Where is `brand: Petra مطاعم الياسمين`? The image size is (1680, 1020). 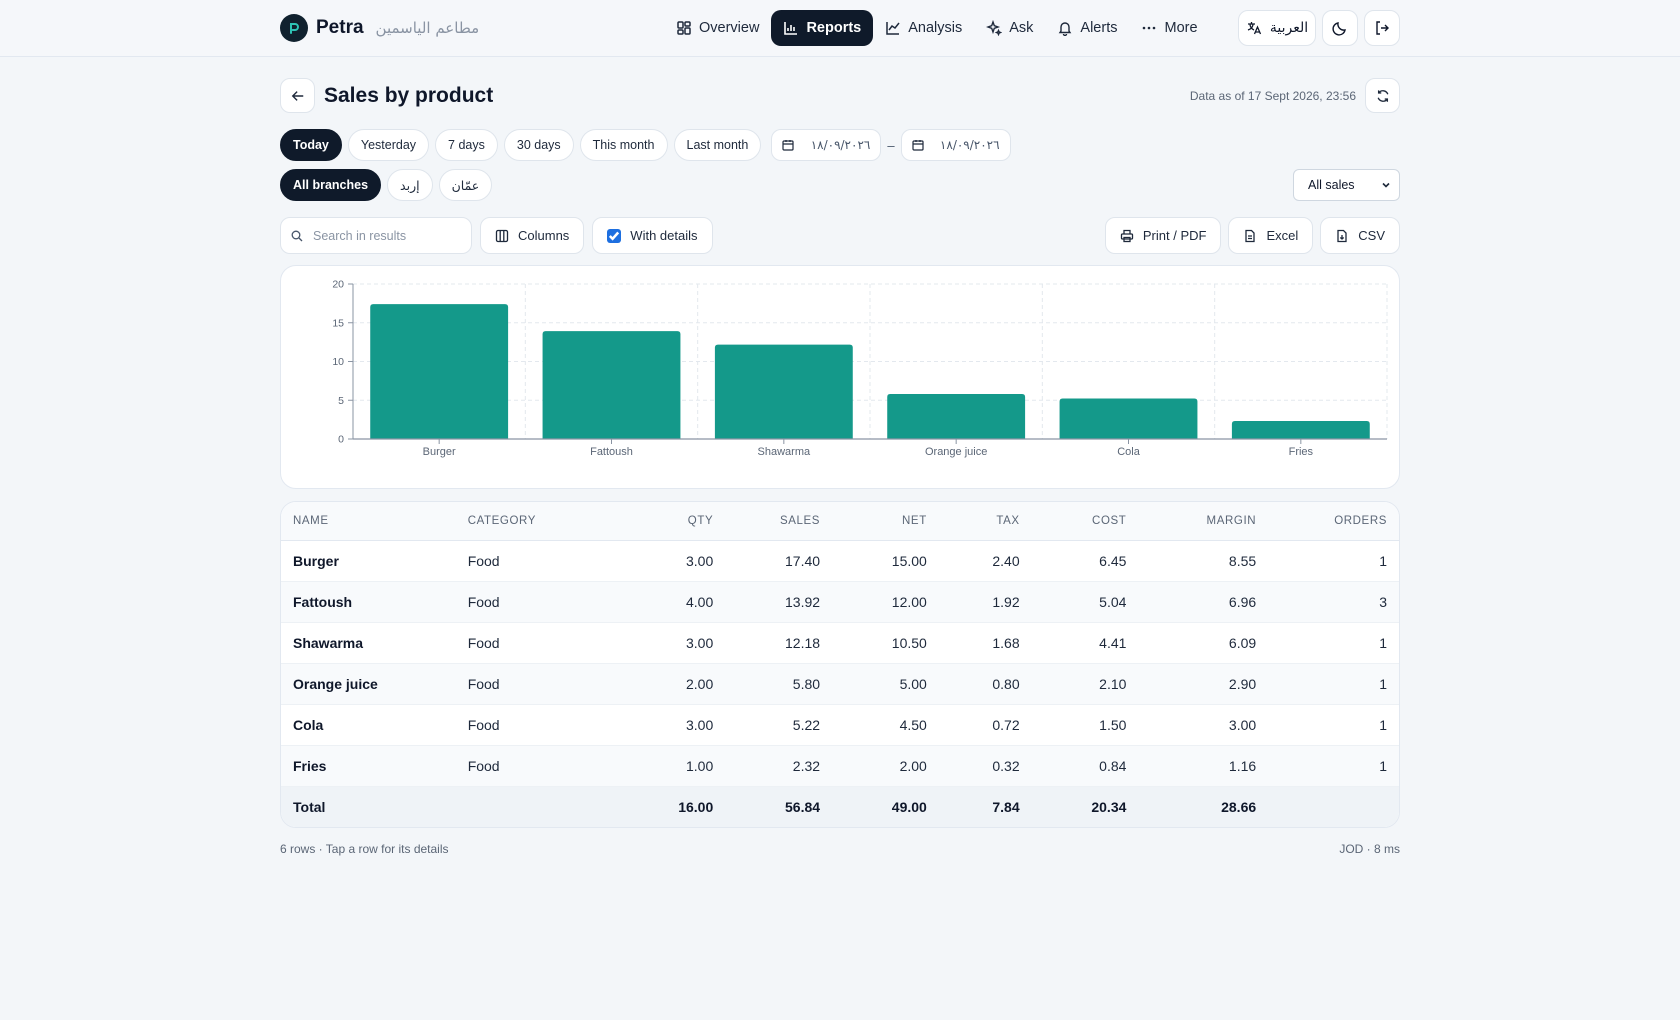
brand: Petra مطاعم الياسمين is located at coordinates (379, 28).